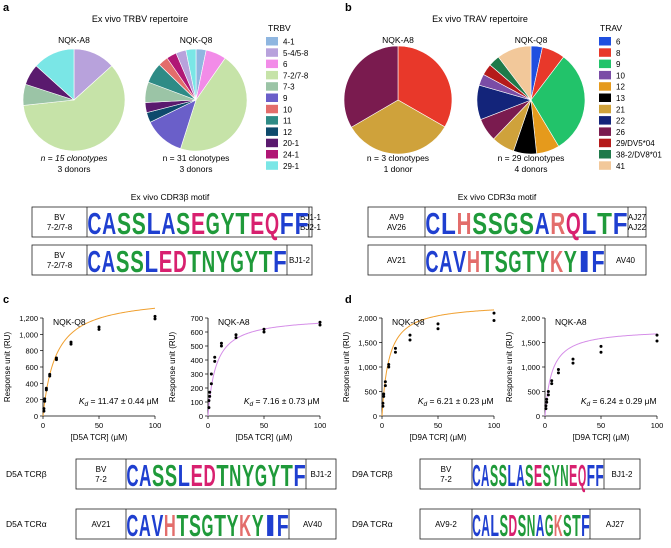  Describe the element at coordinates (291, 155) in the screenshot. I see `legend-label-10: 24-1` at that location.